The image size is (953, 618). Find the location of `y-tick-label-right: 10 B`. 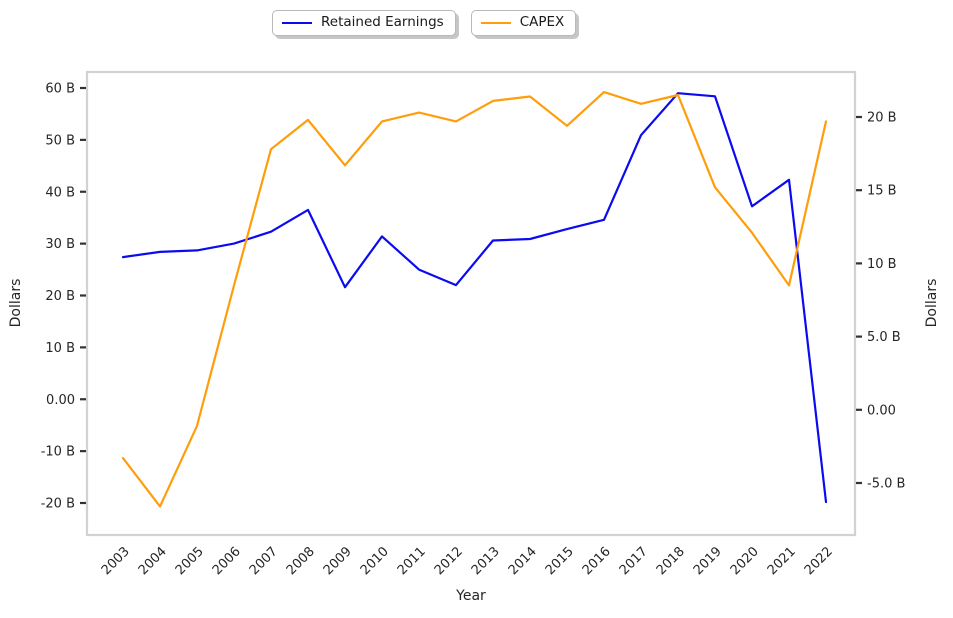

y-tick-label-right: 10 B is located at coordinates (882, 264).